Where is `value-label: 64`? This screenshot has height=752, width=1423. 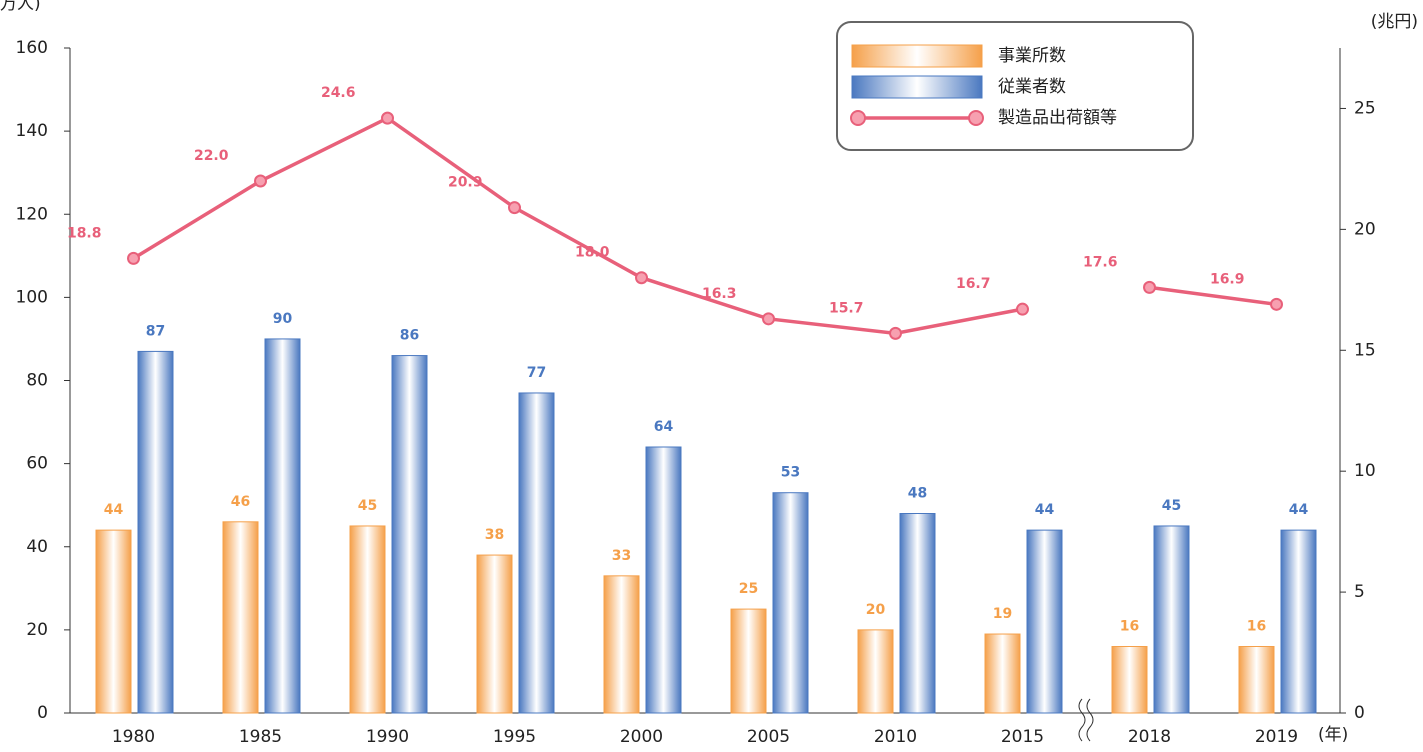 value-label: 64 is located at coordinates (664, 427).